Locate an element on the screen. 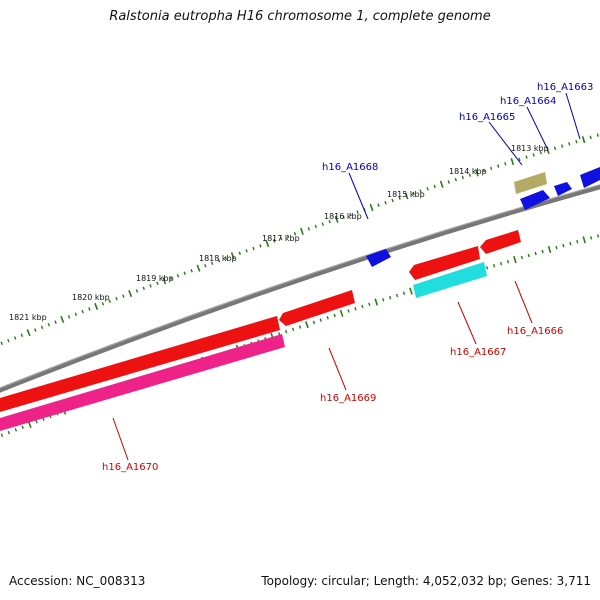 This screenshot has height=600, width=600. leader-line-h16-a1669 is located at coordinates (337, 369).